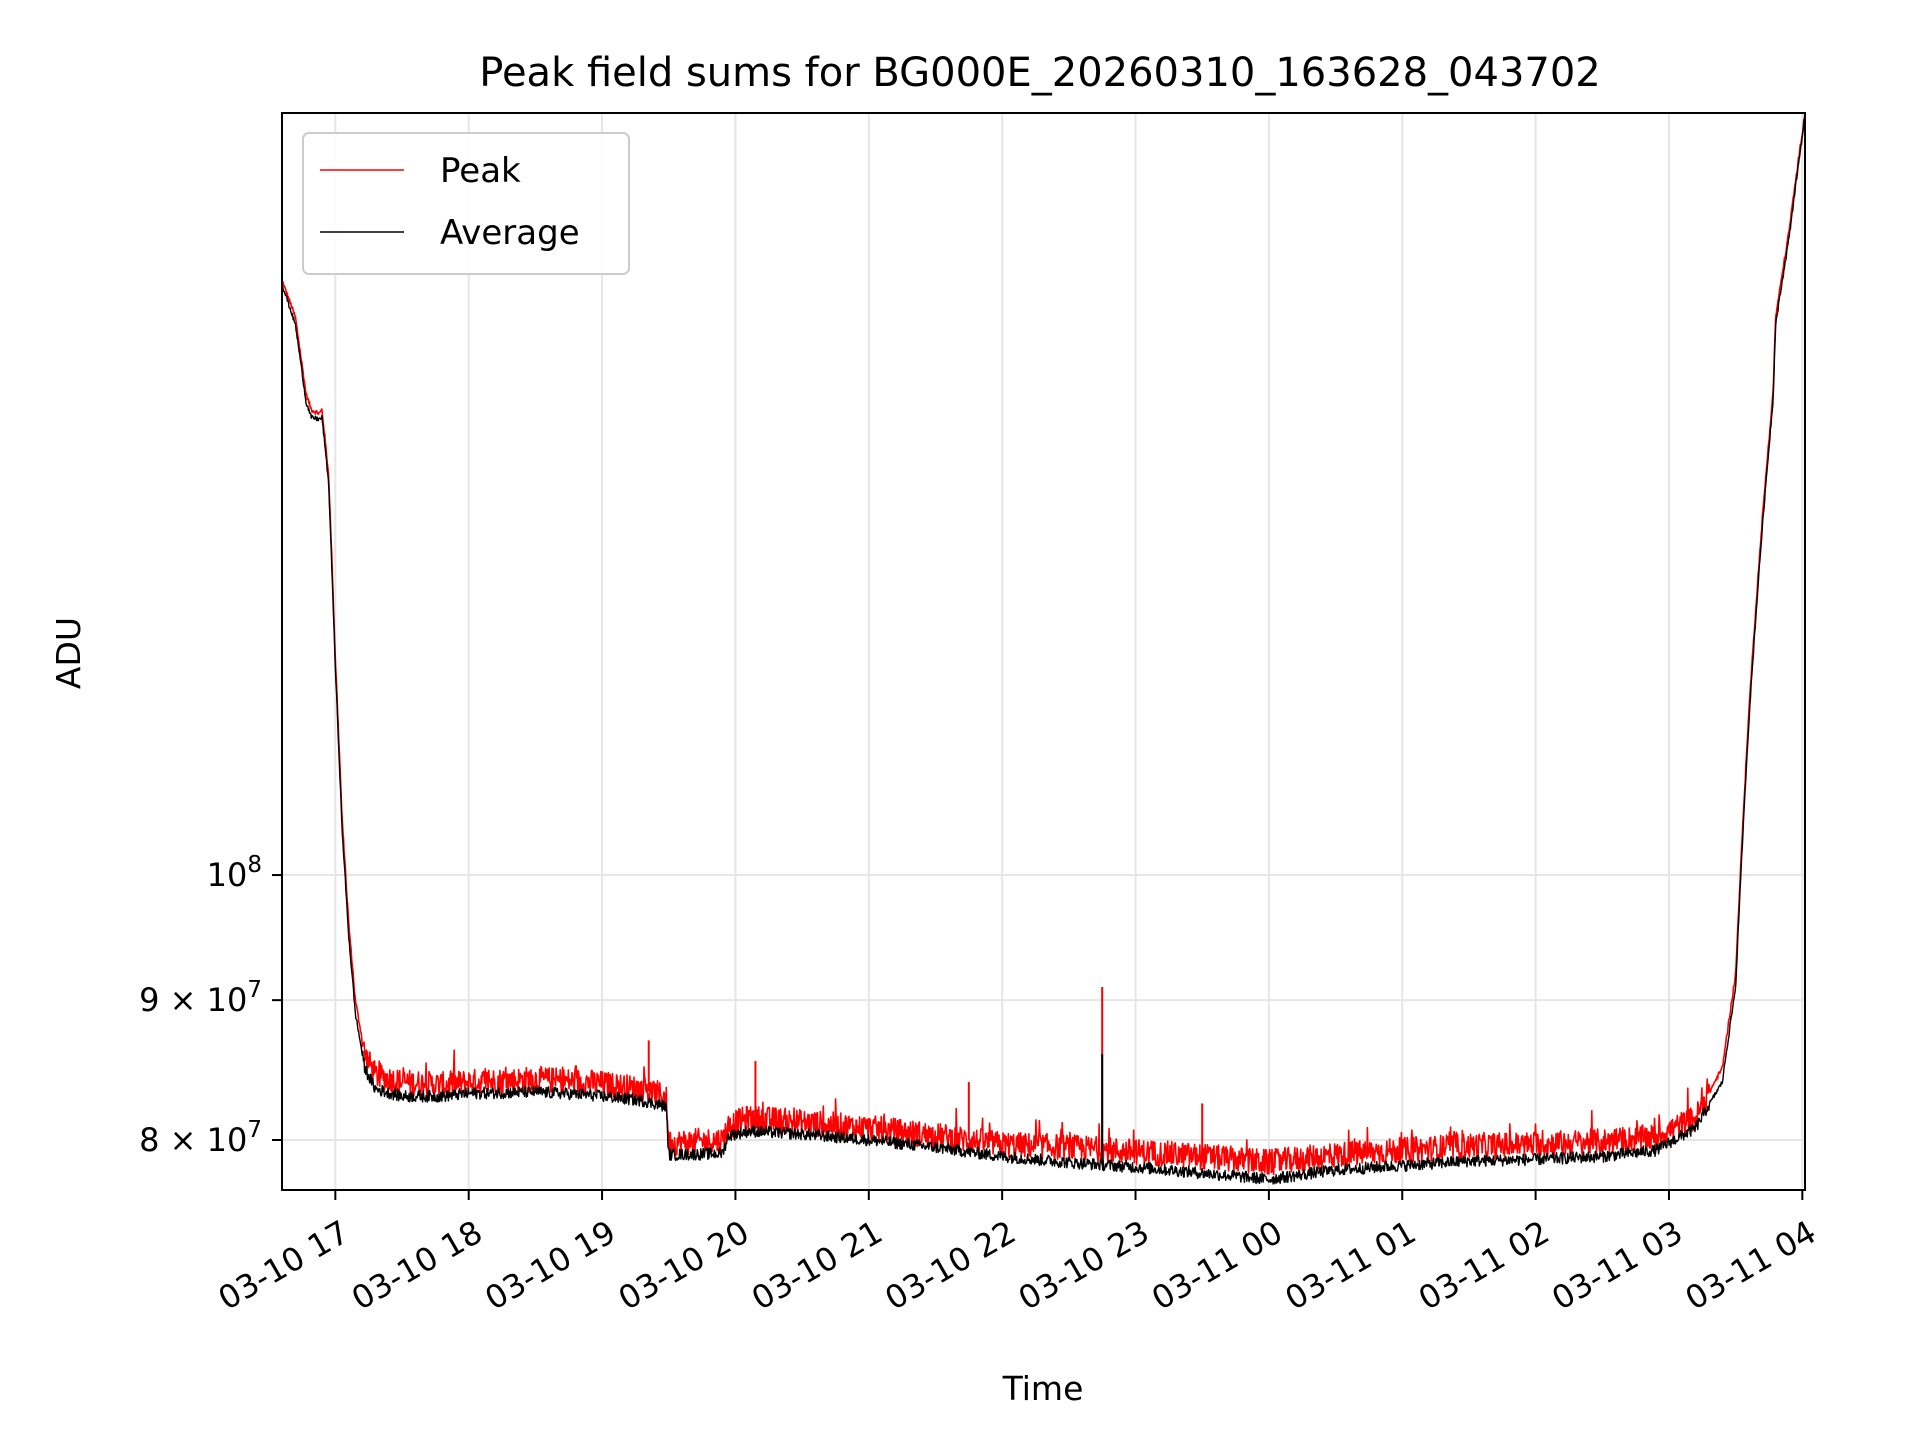 The height and width of the screenshot is (1440, 1920). What do you see at coordinates (480, 171) in the screenshot?
I see `legend-label-peak: Peak` at bounding box center [480, 171].